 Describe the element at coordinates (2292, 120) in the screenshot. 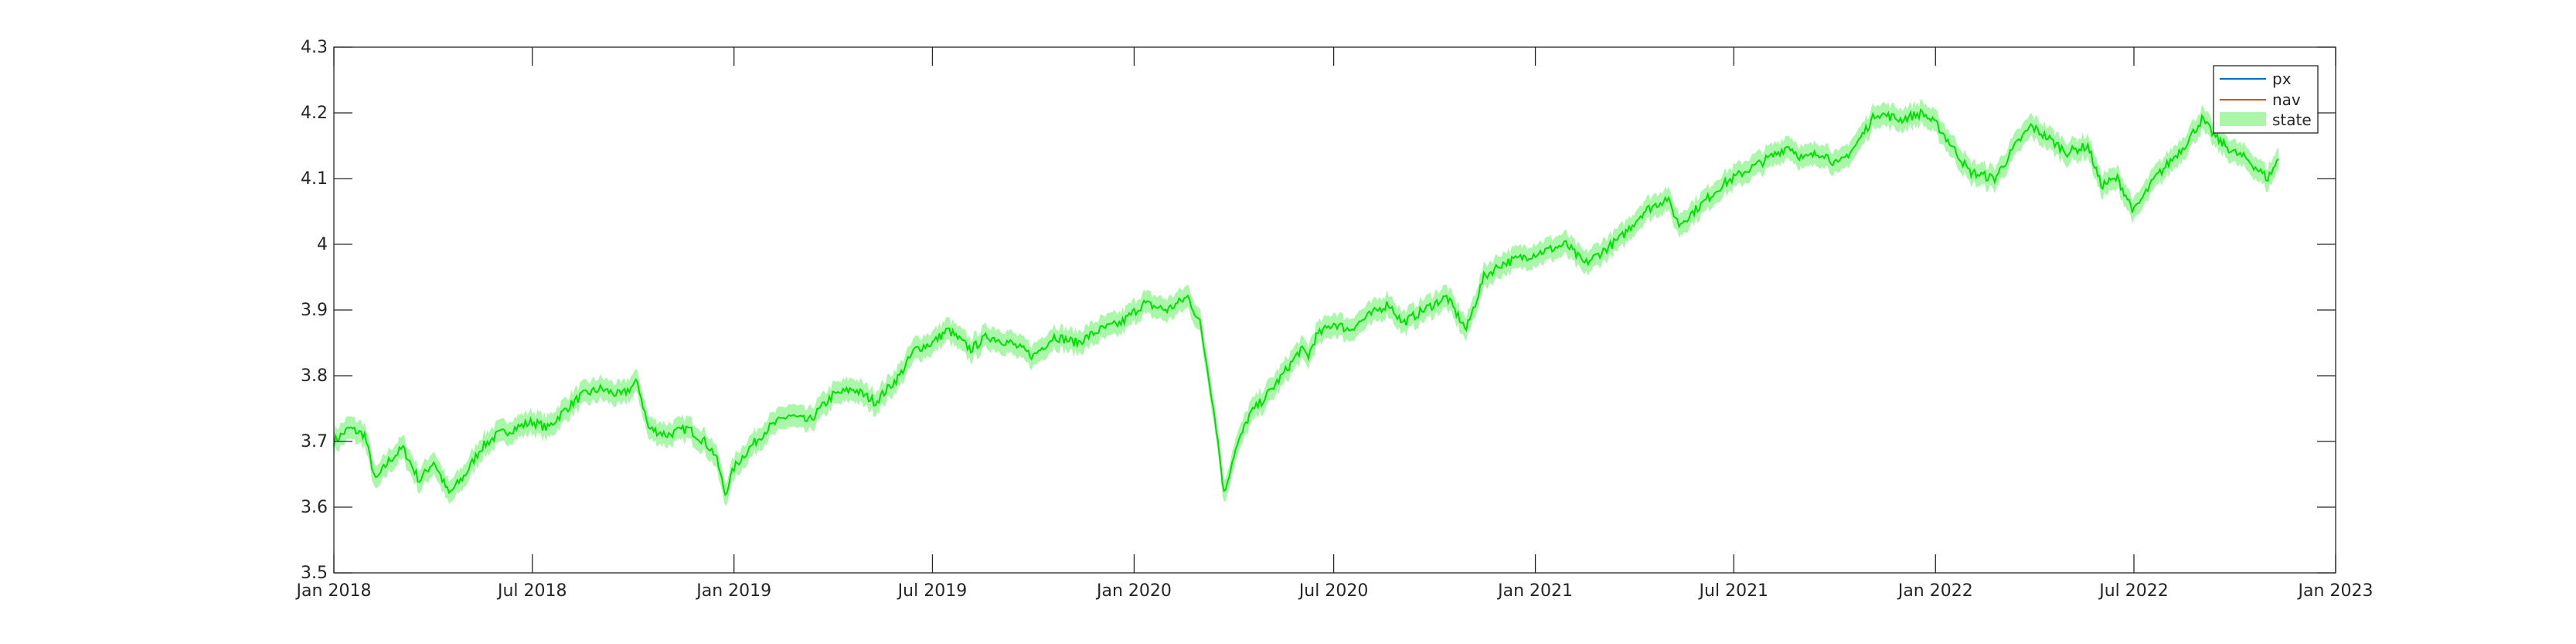

I see `legend-state-label: state` at that location.